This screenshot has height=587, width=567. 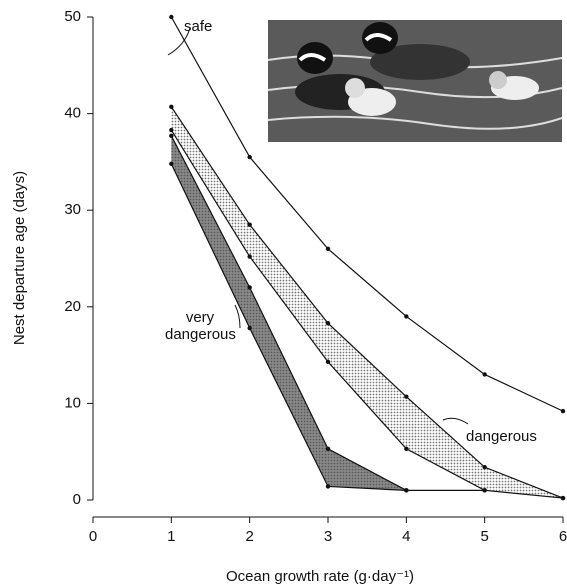 What do you see at coordinates (72, 209) in the screenshot?
I see `y-tick-label: 30` at bounding box center [72, 209].